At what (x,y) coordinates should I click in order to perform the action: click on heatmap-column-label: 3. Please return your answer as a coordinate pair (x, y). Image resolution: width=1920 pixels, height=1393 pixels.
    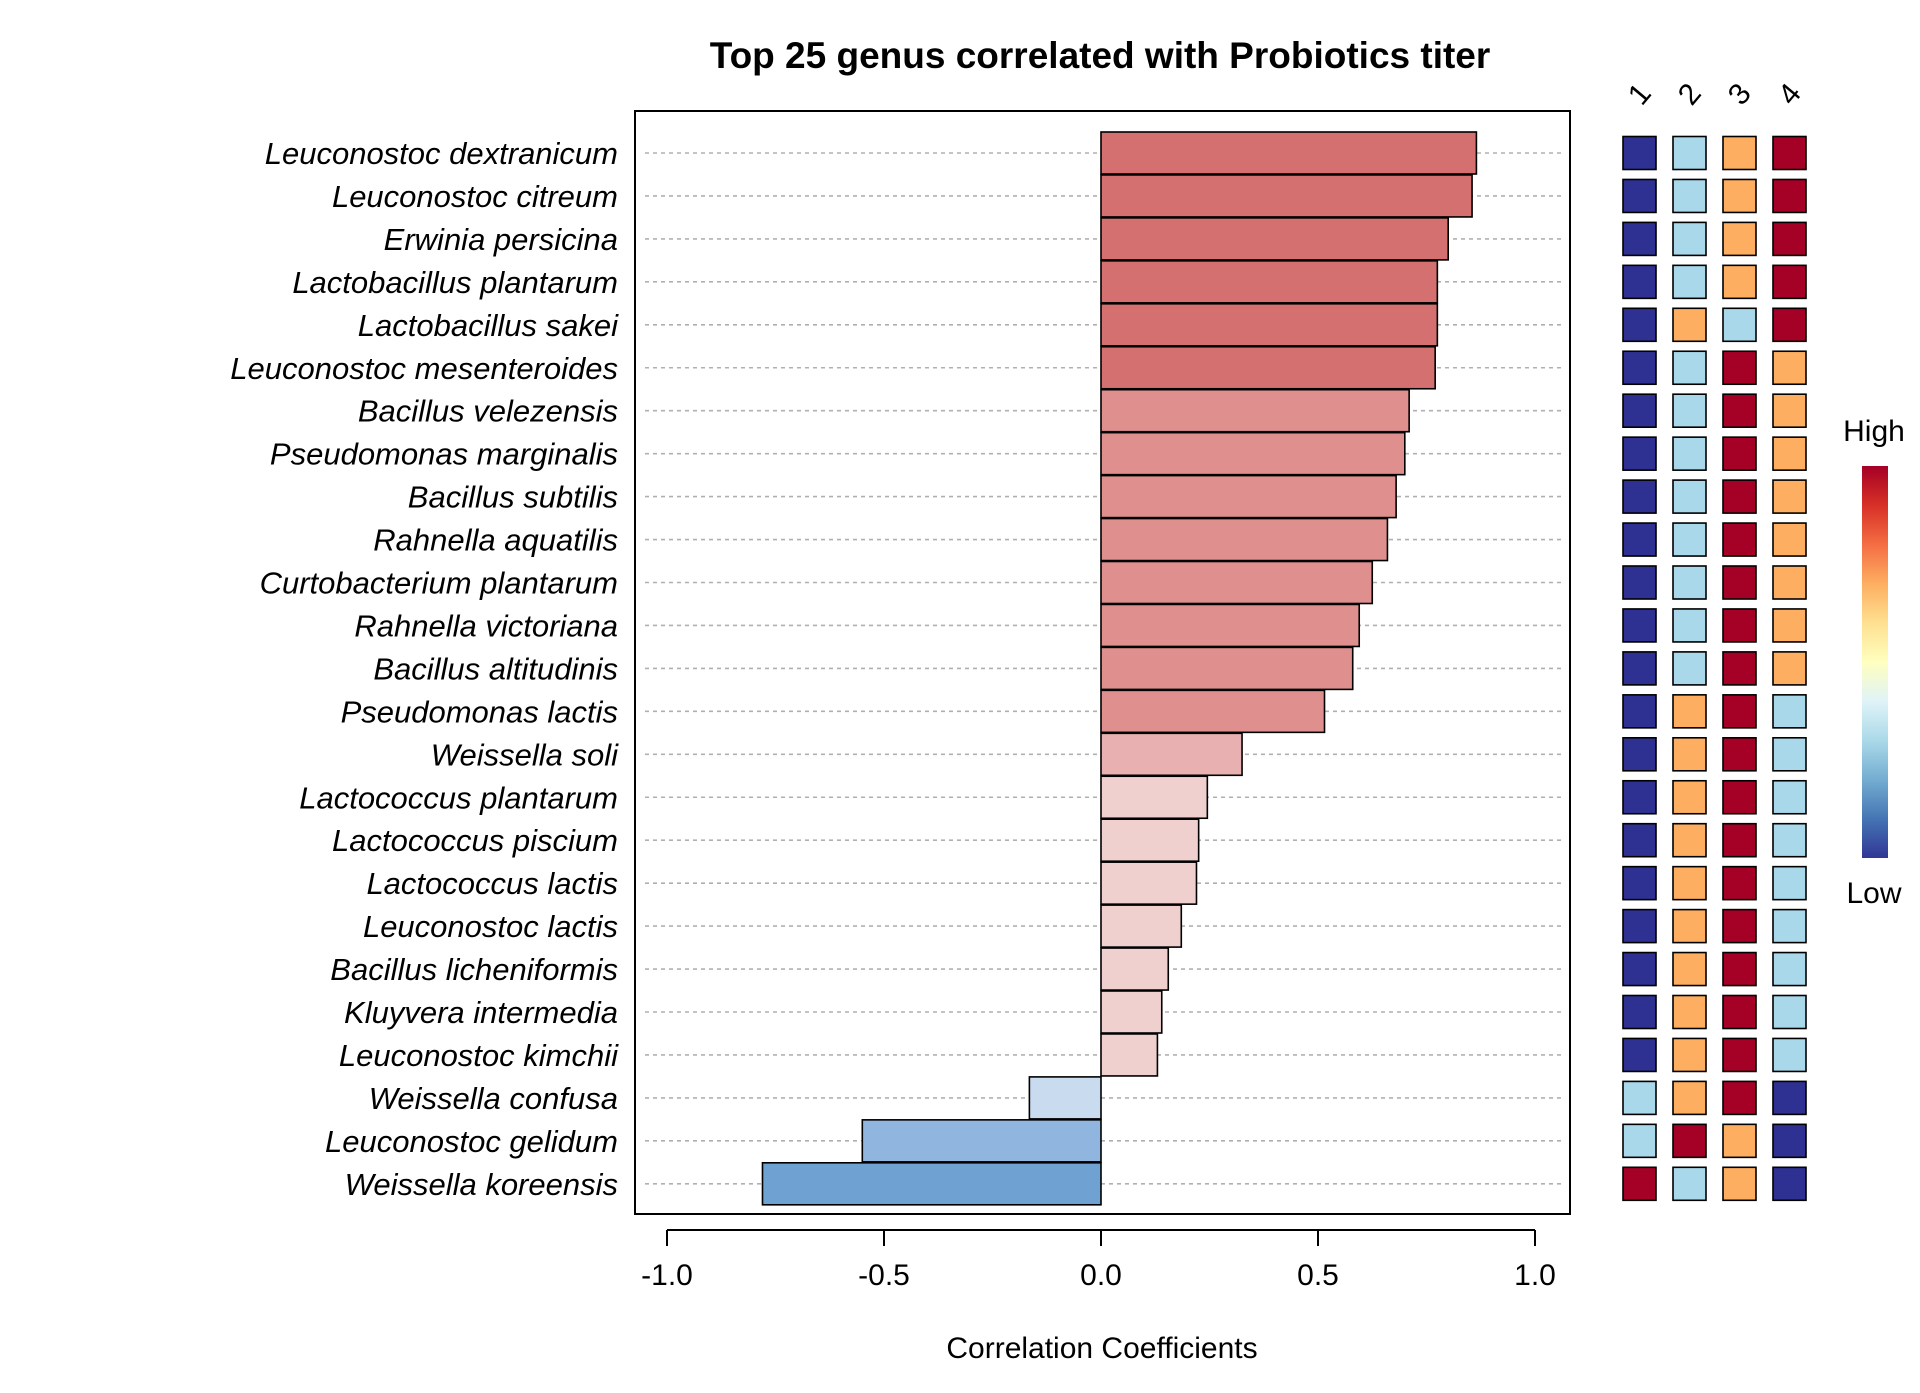
    Looking at the image, I should click on (1740, 94).